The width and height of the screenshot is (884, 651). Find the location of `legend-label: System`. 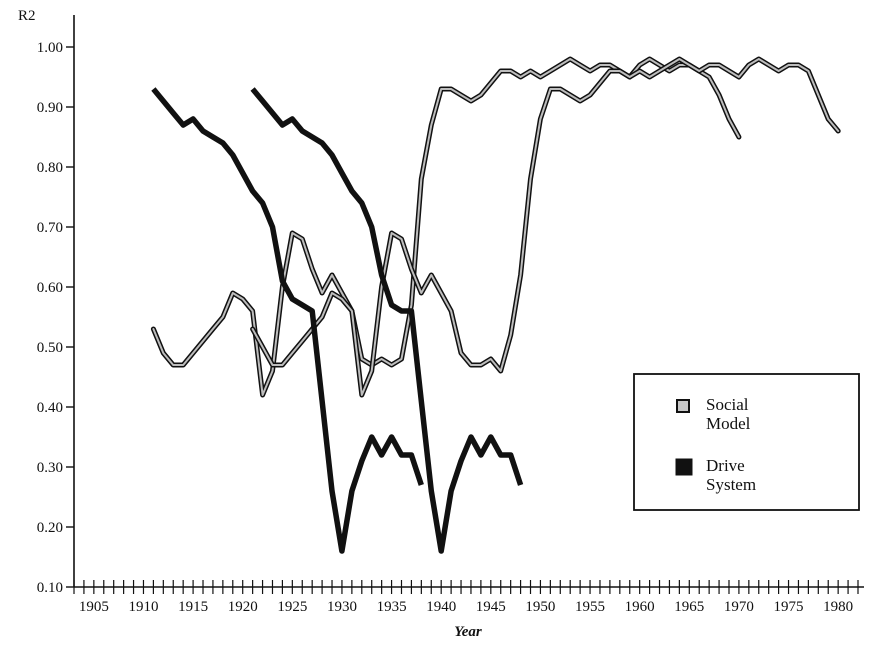

legend-label: System is located at coordinates (731, 484).